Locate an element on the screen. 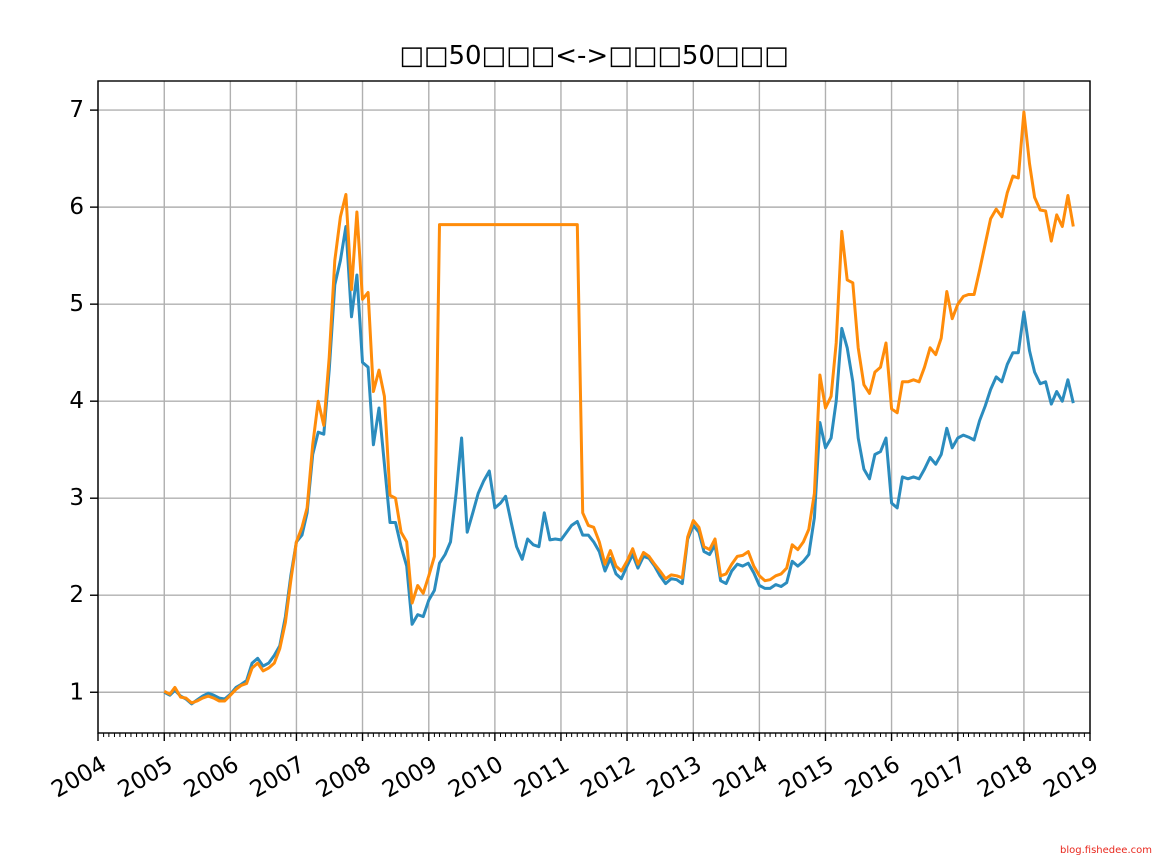 This screenshot has width=1166, height=866. y-tick-label: 1 is located at coordinates (76, 692).